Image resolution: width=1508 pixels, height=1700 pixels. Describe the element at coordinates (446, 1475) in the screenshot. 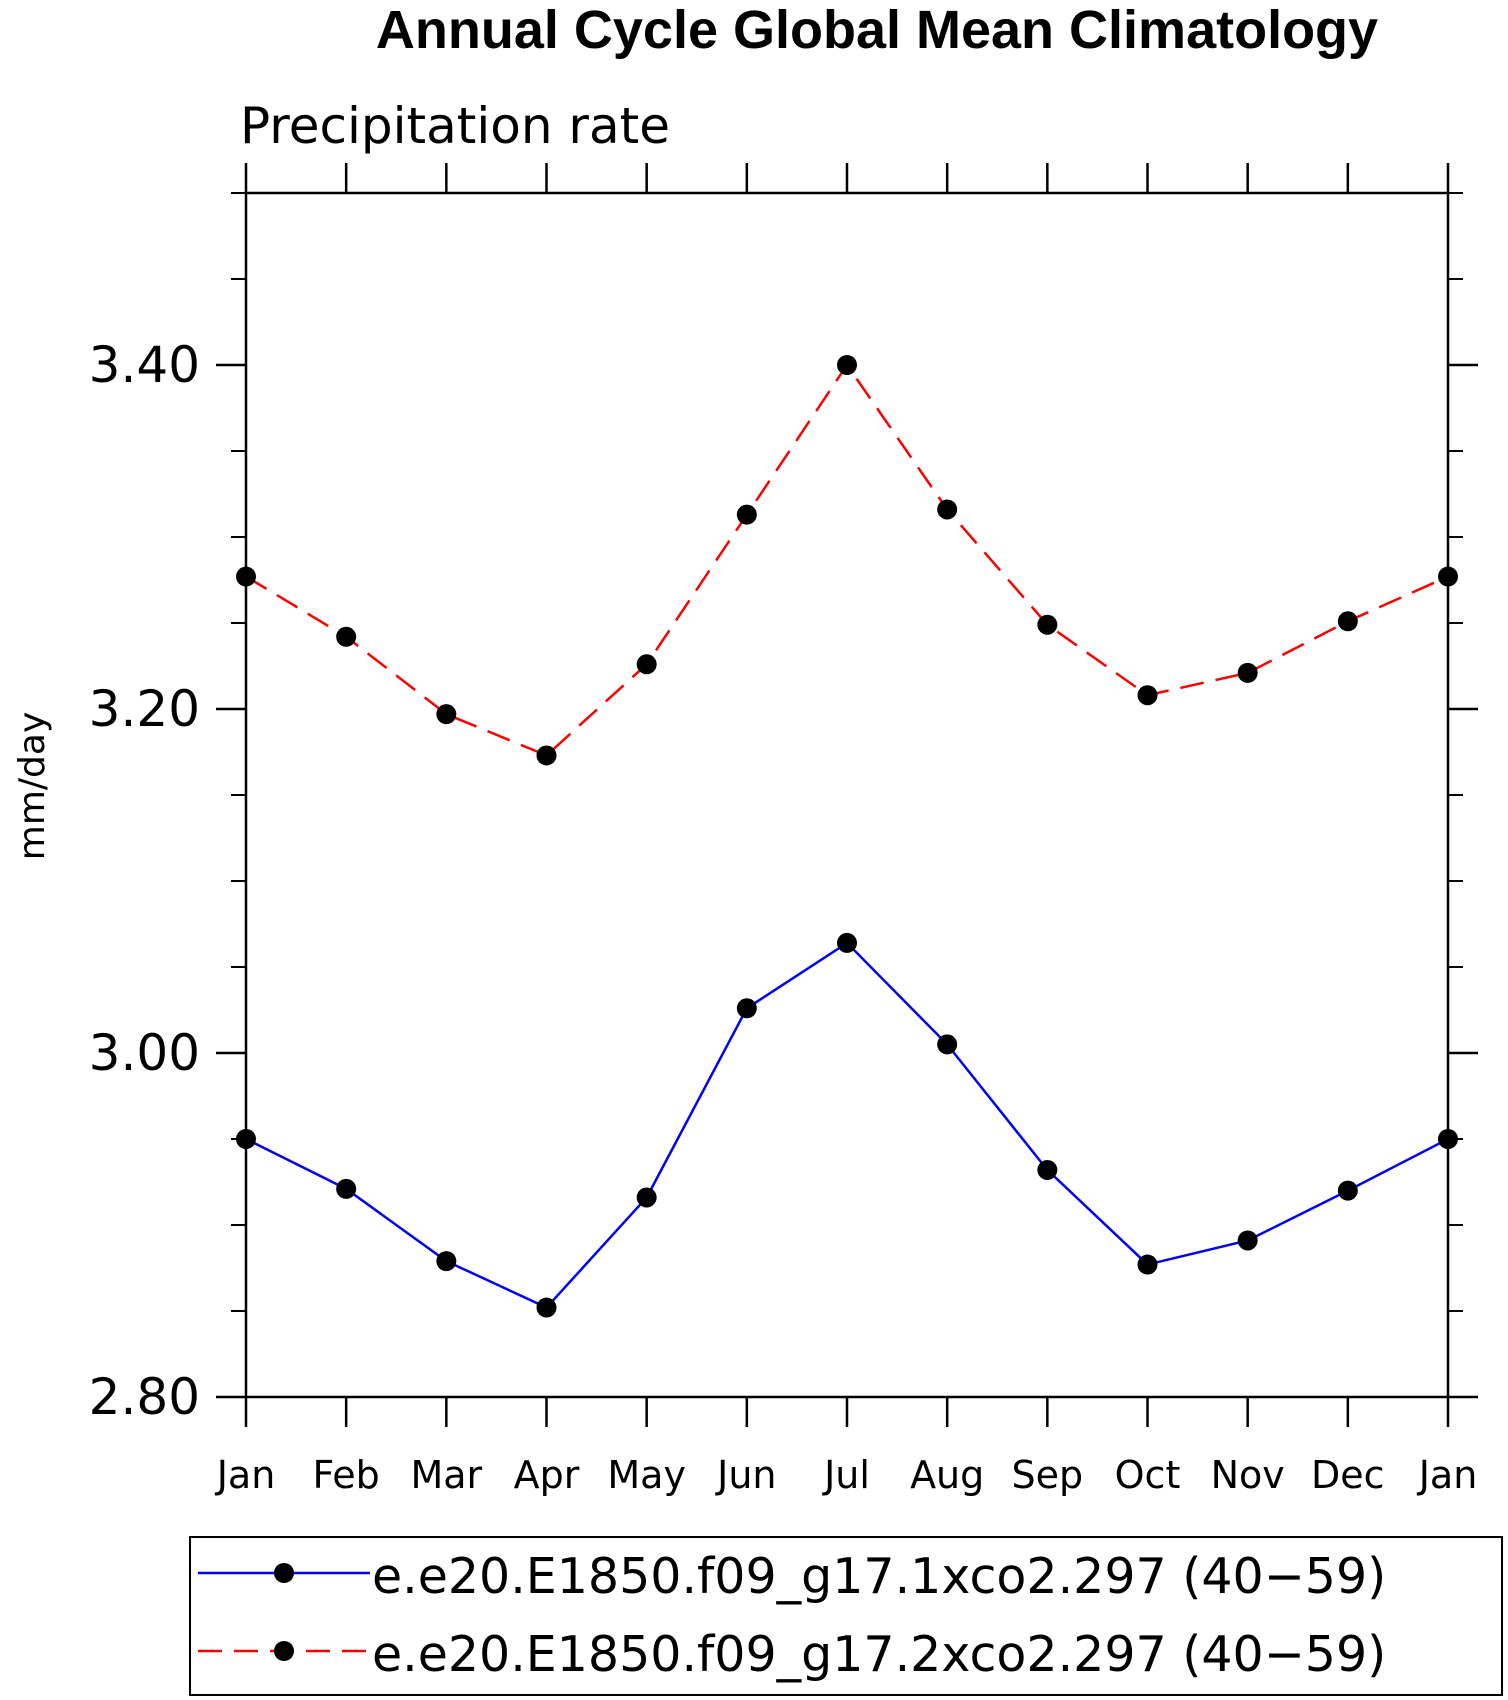

I see `x-tick-label: Mar` at that location.